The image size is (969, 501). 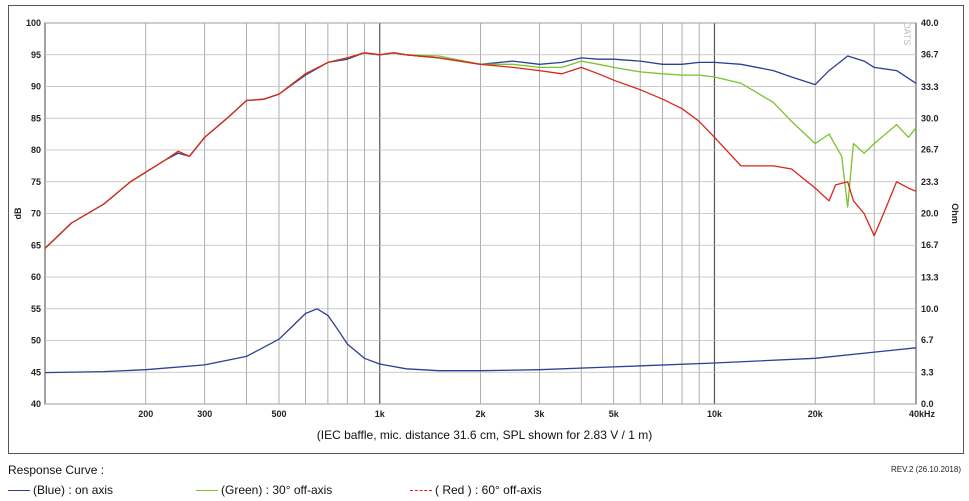 I want to click on x-tick-label: 3k, so click(x=539, y=414).